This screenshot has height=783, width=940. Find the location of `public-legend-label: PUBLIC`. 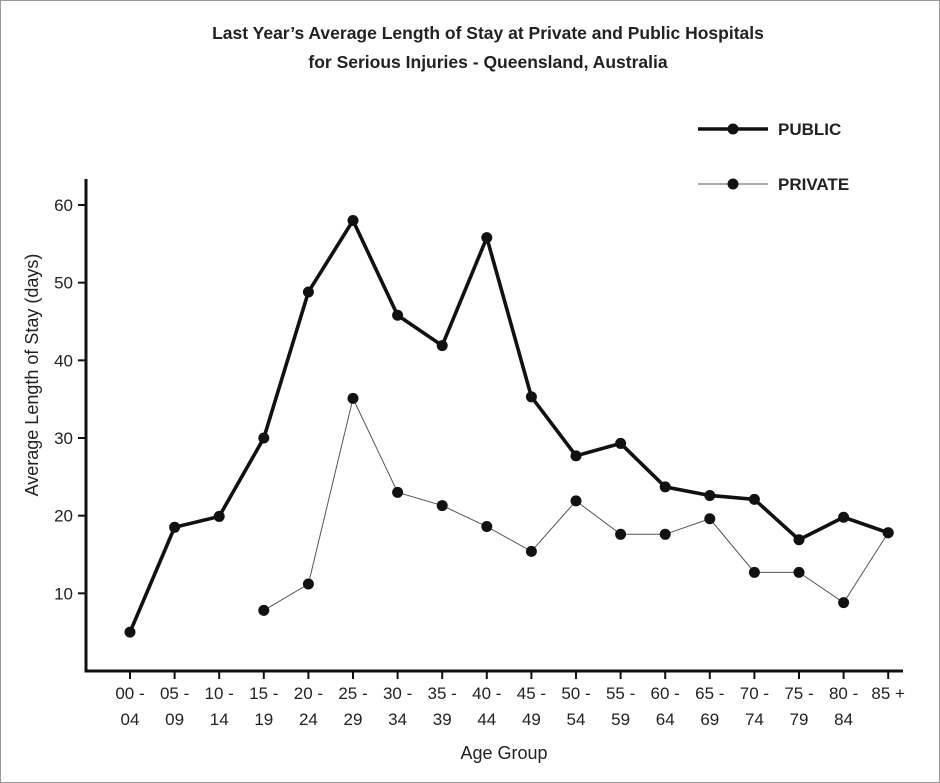

public-legend-label: PUBLIC is located at coordinates (809, 129).